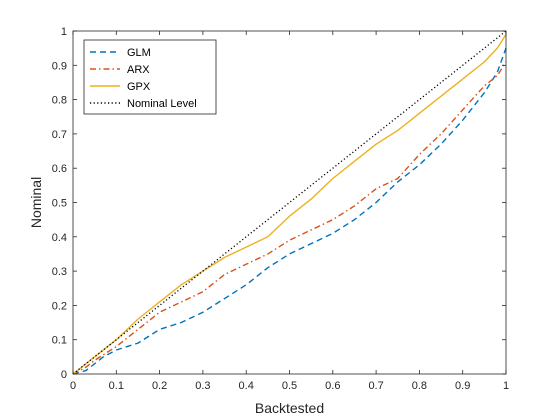 This screenshot has height=420, width=560. What do you see at coordinates (59, 272) in the screenshot?
I see `y-tick-label: 0.3` at bounding box center [59, 272].